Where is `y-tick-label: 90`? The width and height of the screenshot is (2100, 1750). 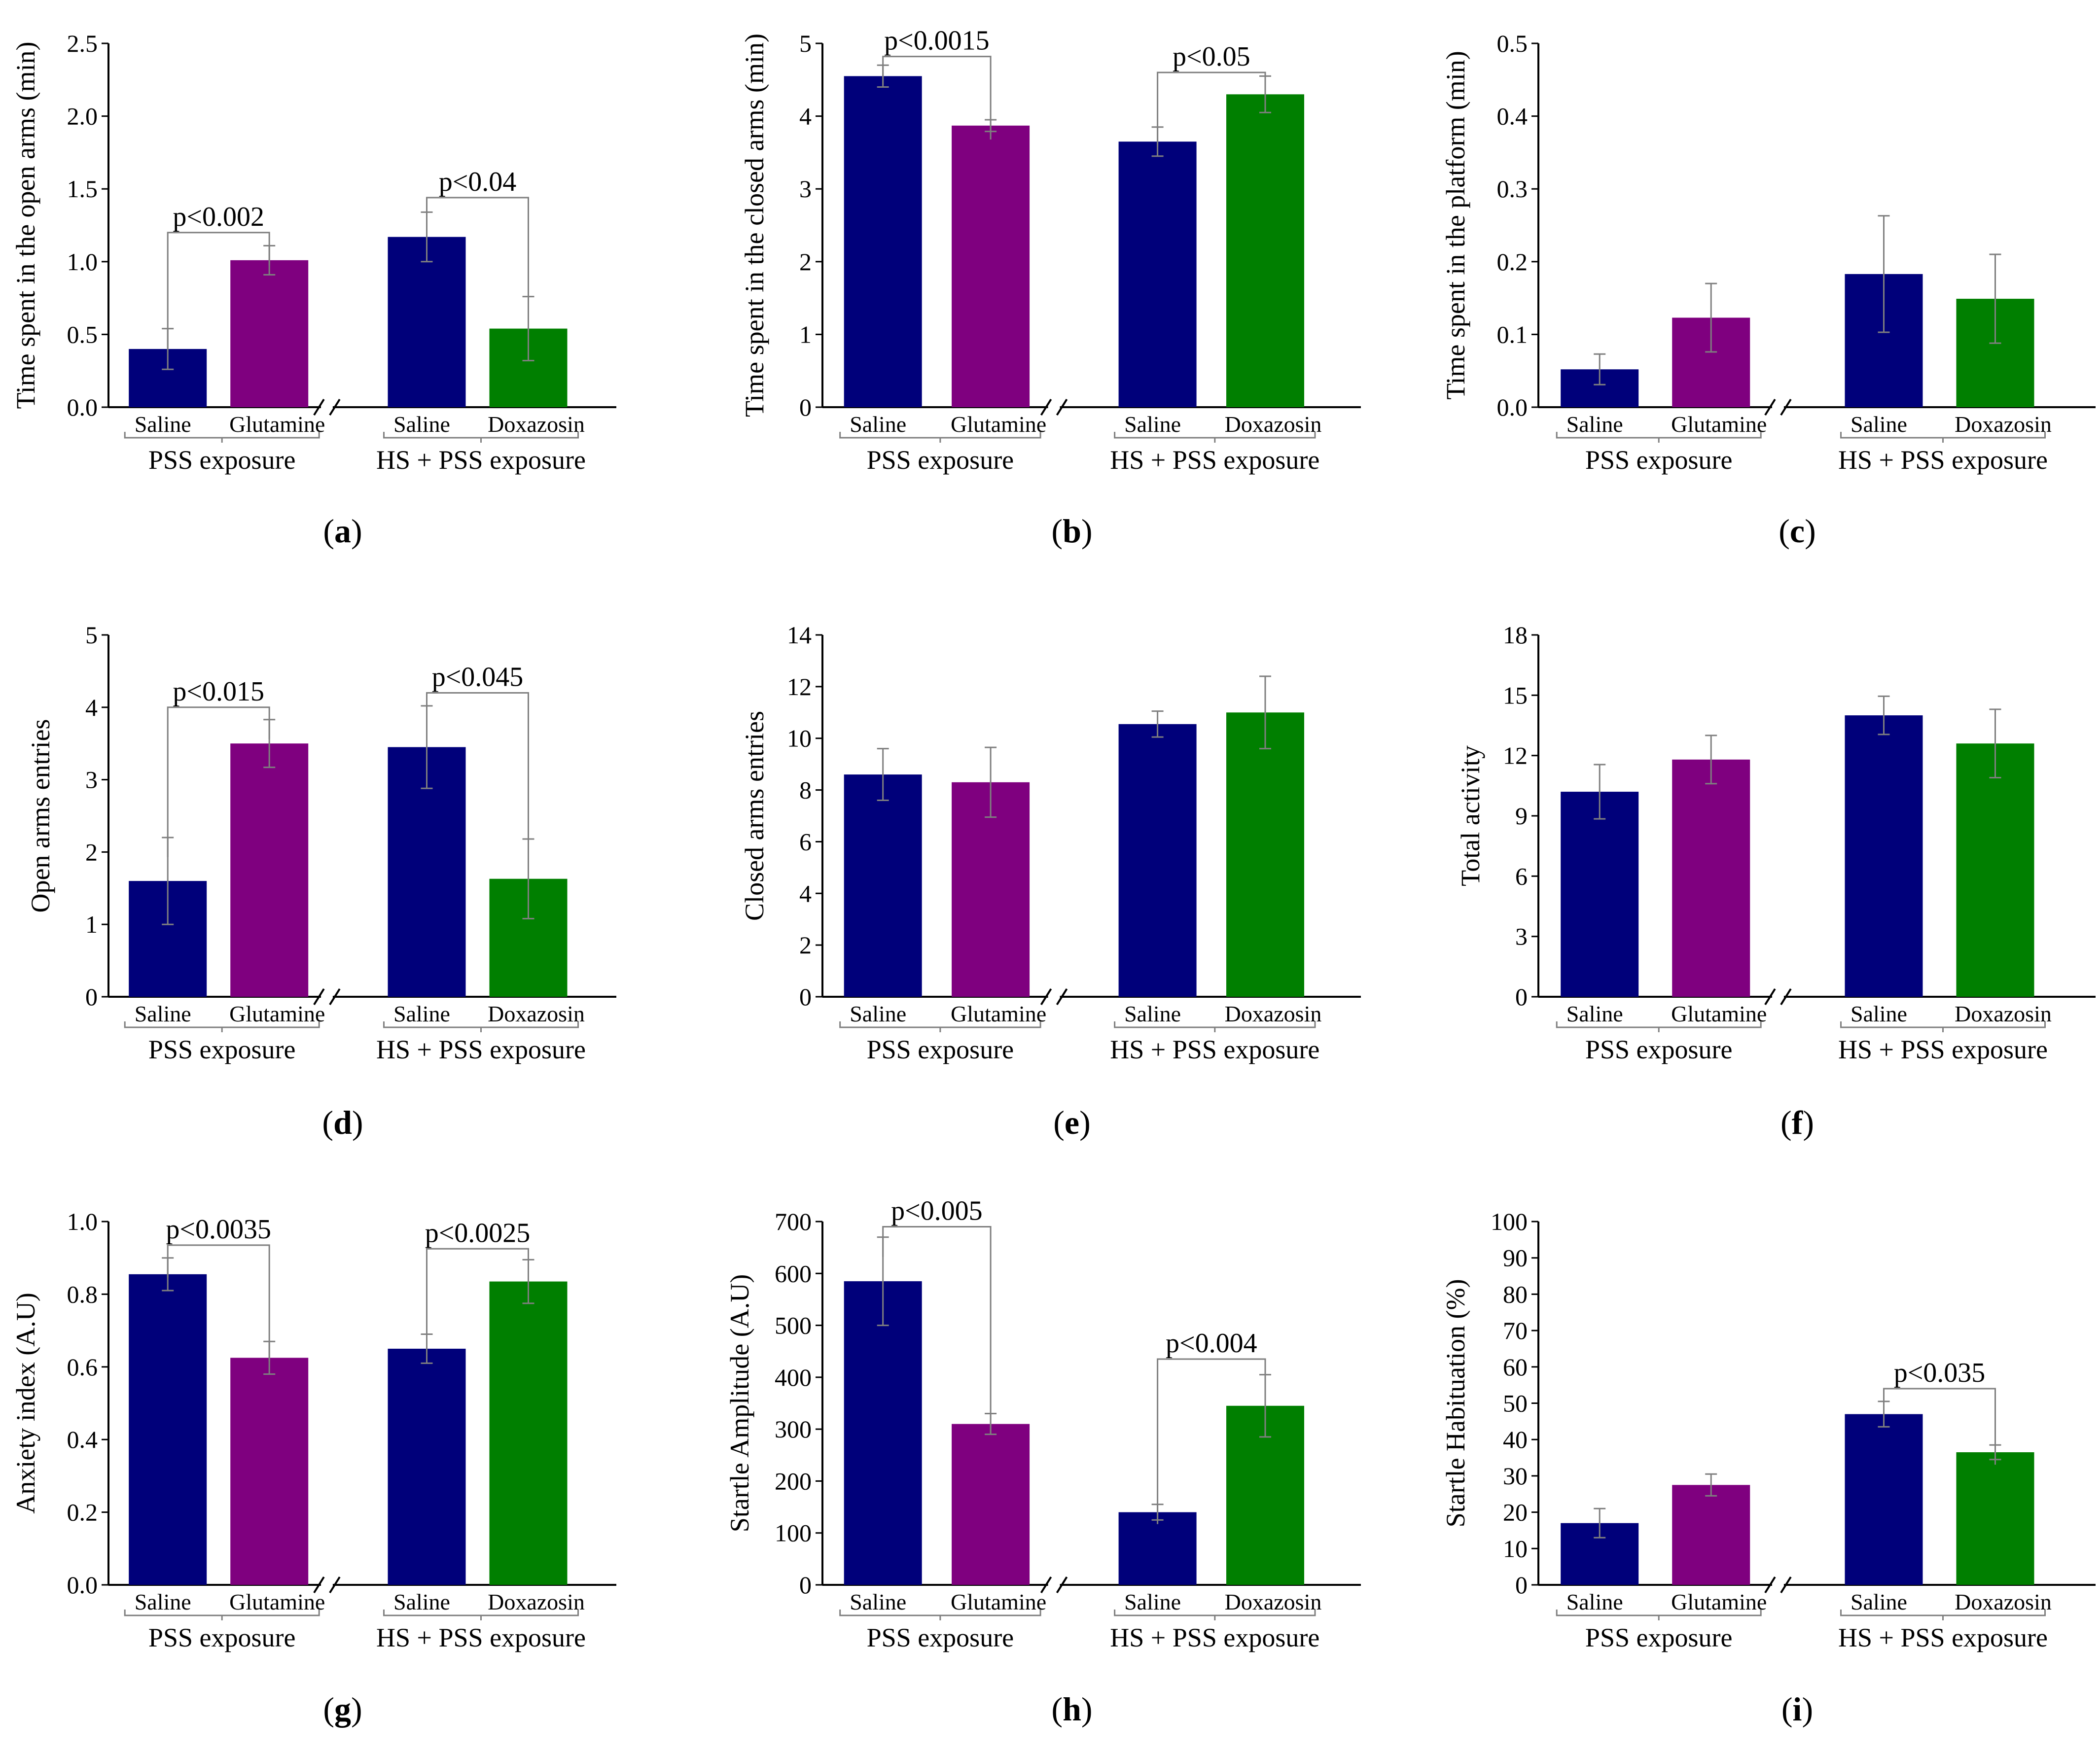 y-tick-label: 90 is located at coordinates (1515, 1258).